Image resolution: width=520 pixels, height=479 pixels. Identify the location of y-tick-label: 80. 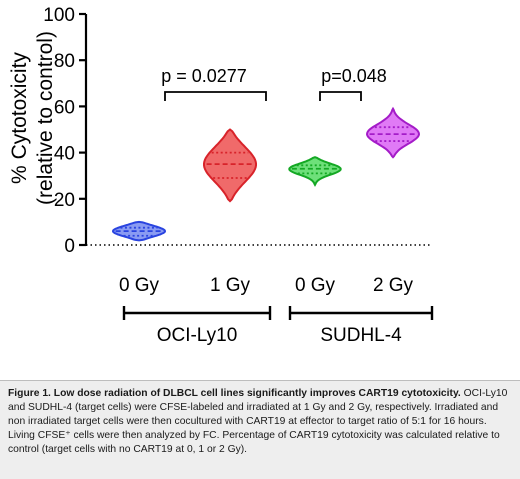
(64, 61).